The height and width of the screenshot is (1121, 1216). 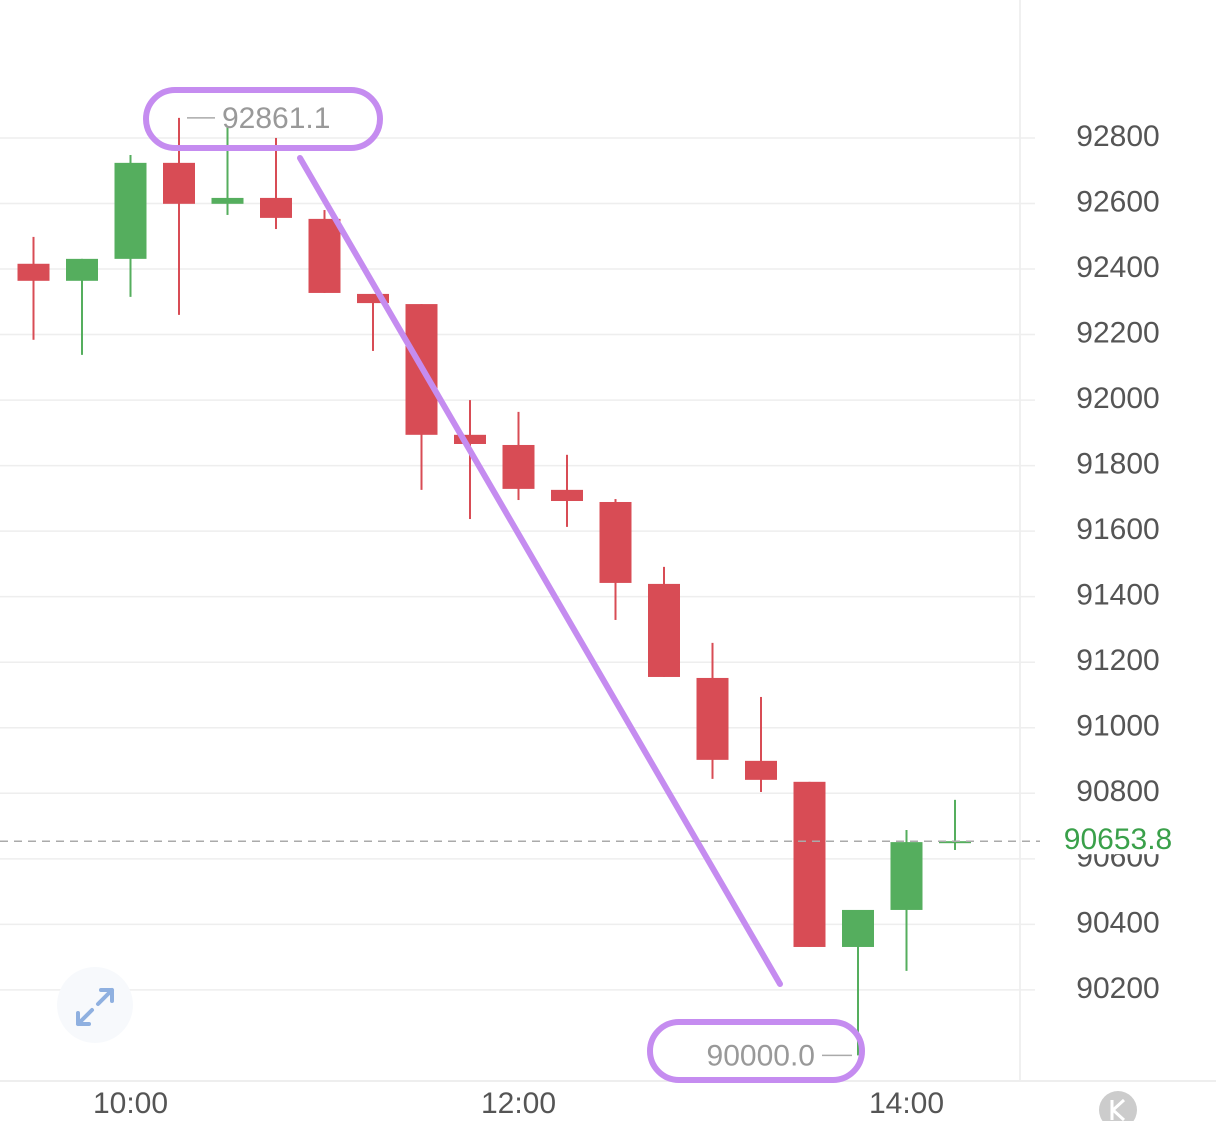 What do you see at coordinates (1117, 726) in the screenshot?
I see `y-tick-label: 91000` at bounding box center [1117, 726].